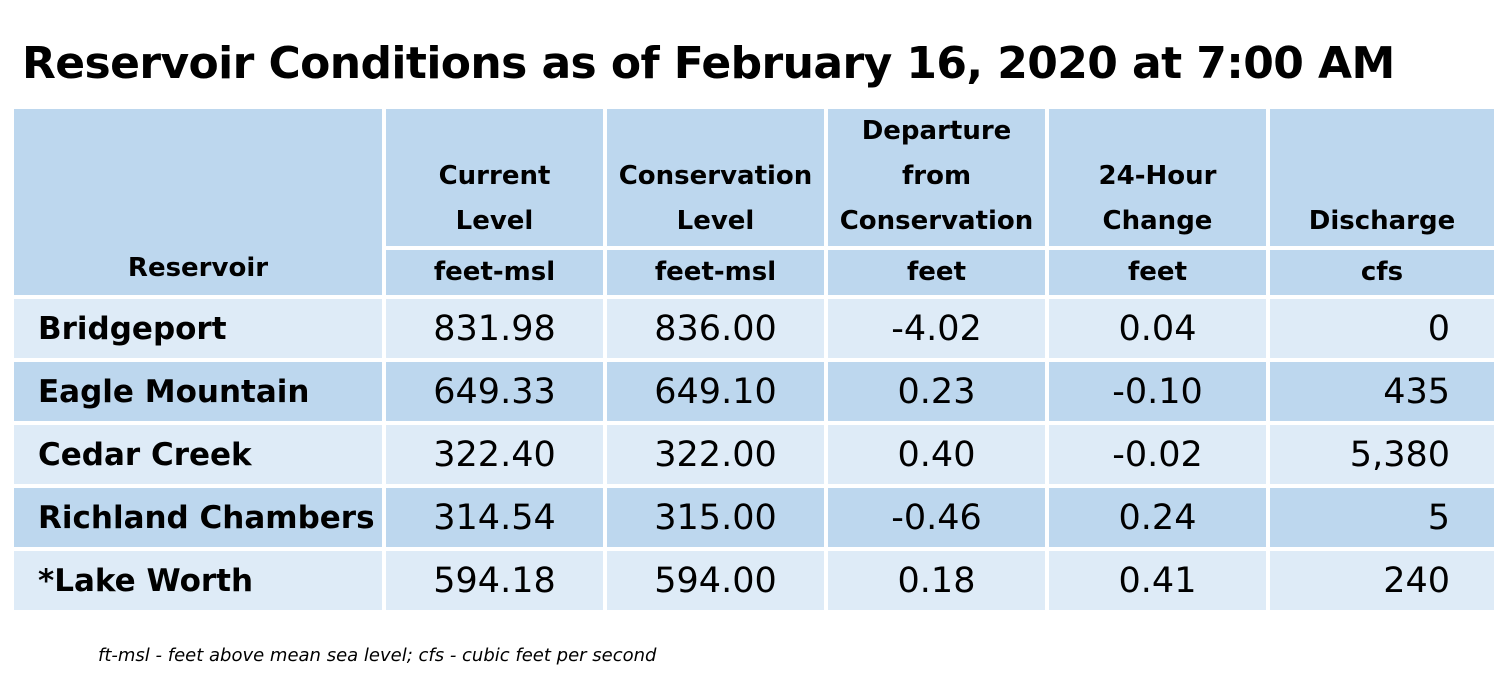 The height and width of the screenshot is (685, 1504). Describe the element at coordinates (494, 517) in the screenshot. I see `current-level-value: 314.54` at that location.